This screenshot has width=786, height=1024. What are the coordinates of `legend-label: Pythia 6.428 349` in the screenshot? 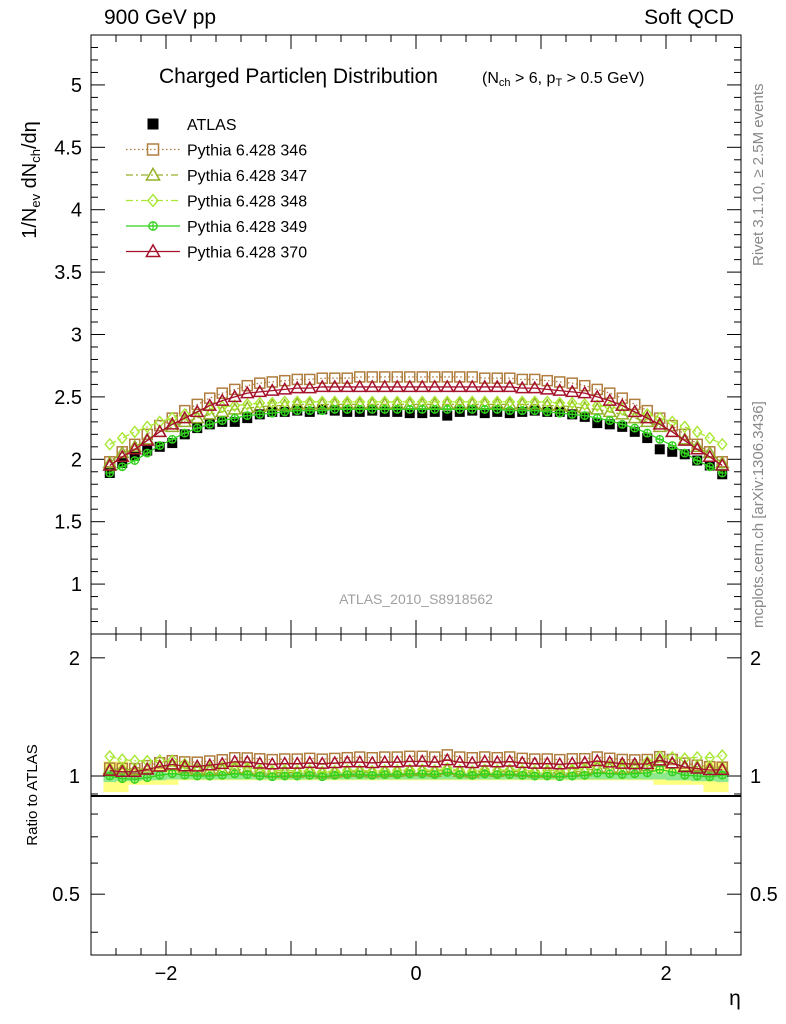 It's located at (247, 227).